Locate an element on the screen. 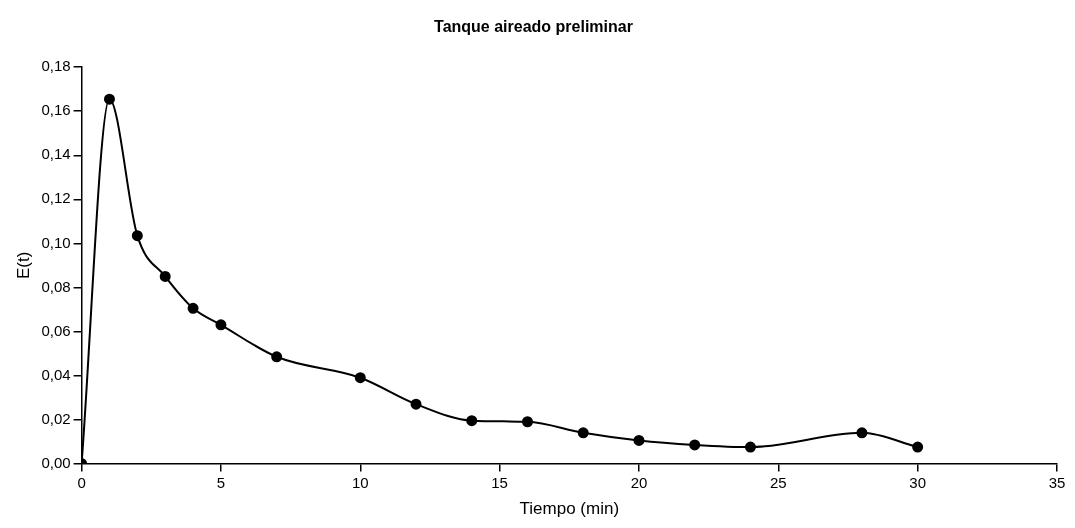 This screenshot has height=528, width=1075. y-tick-label: 0,16 is located at coordinates (56, 110).